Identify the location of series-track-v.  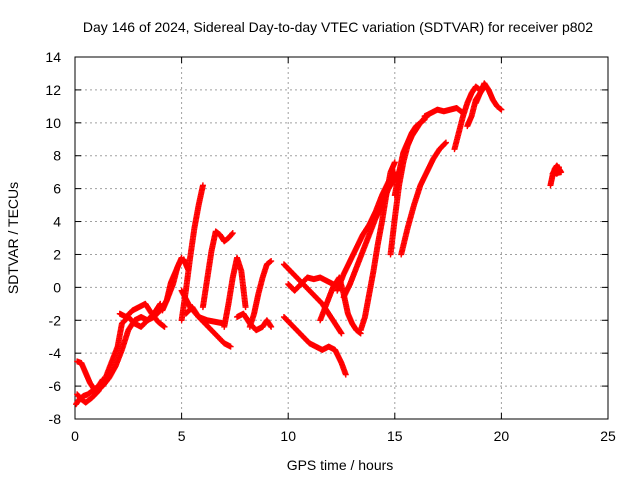
(423, 198).